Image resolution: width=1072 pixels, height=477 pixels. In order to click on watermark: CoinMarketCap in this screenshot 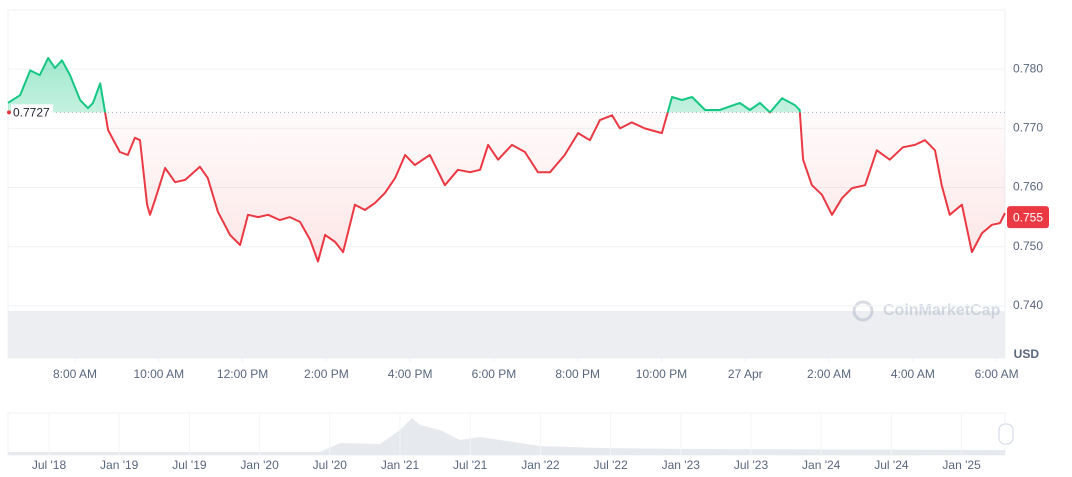, I will do `click(926, 311)`.